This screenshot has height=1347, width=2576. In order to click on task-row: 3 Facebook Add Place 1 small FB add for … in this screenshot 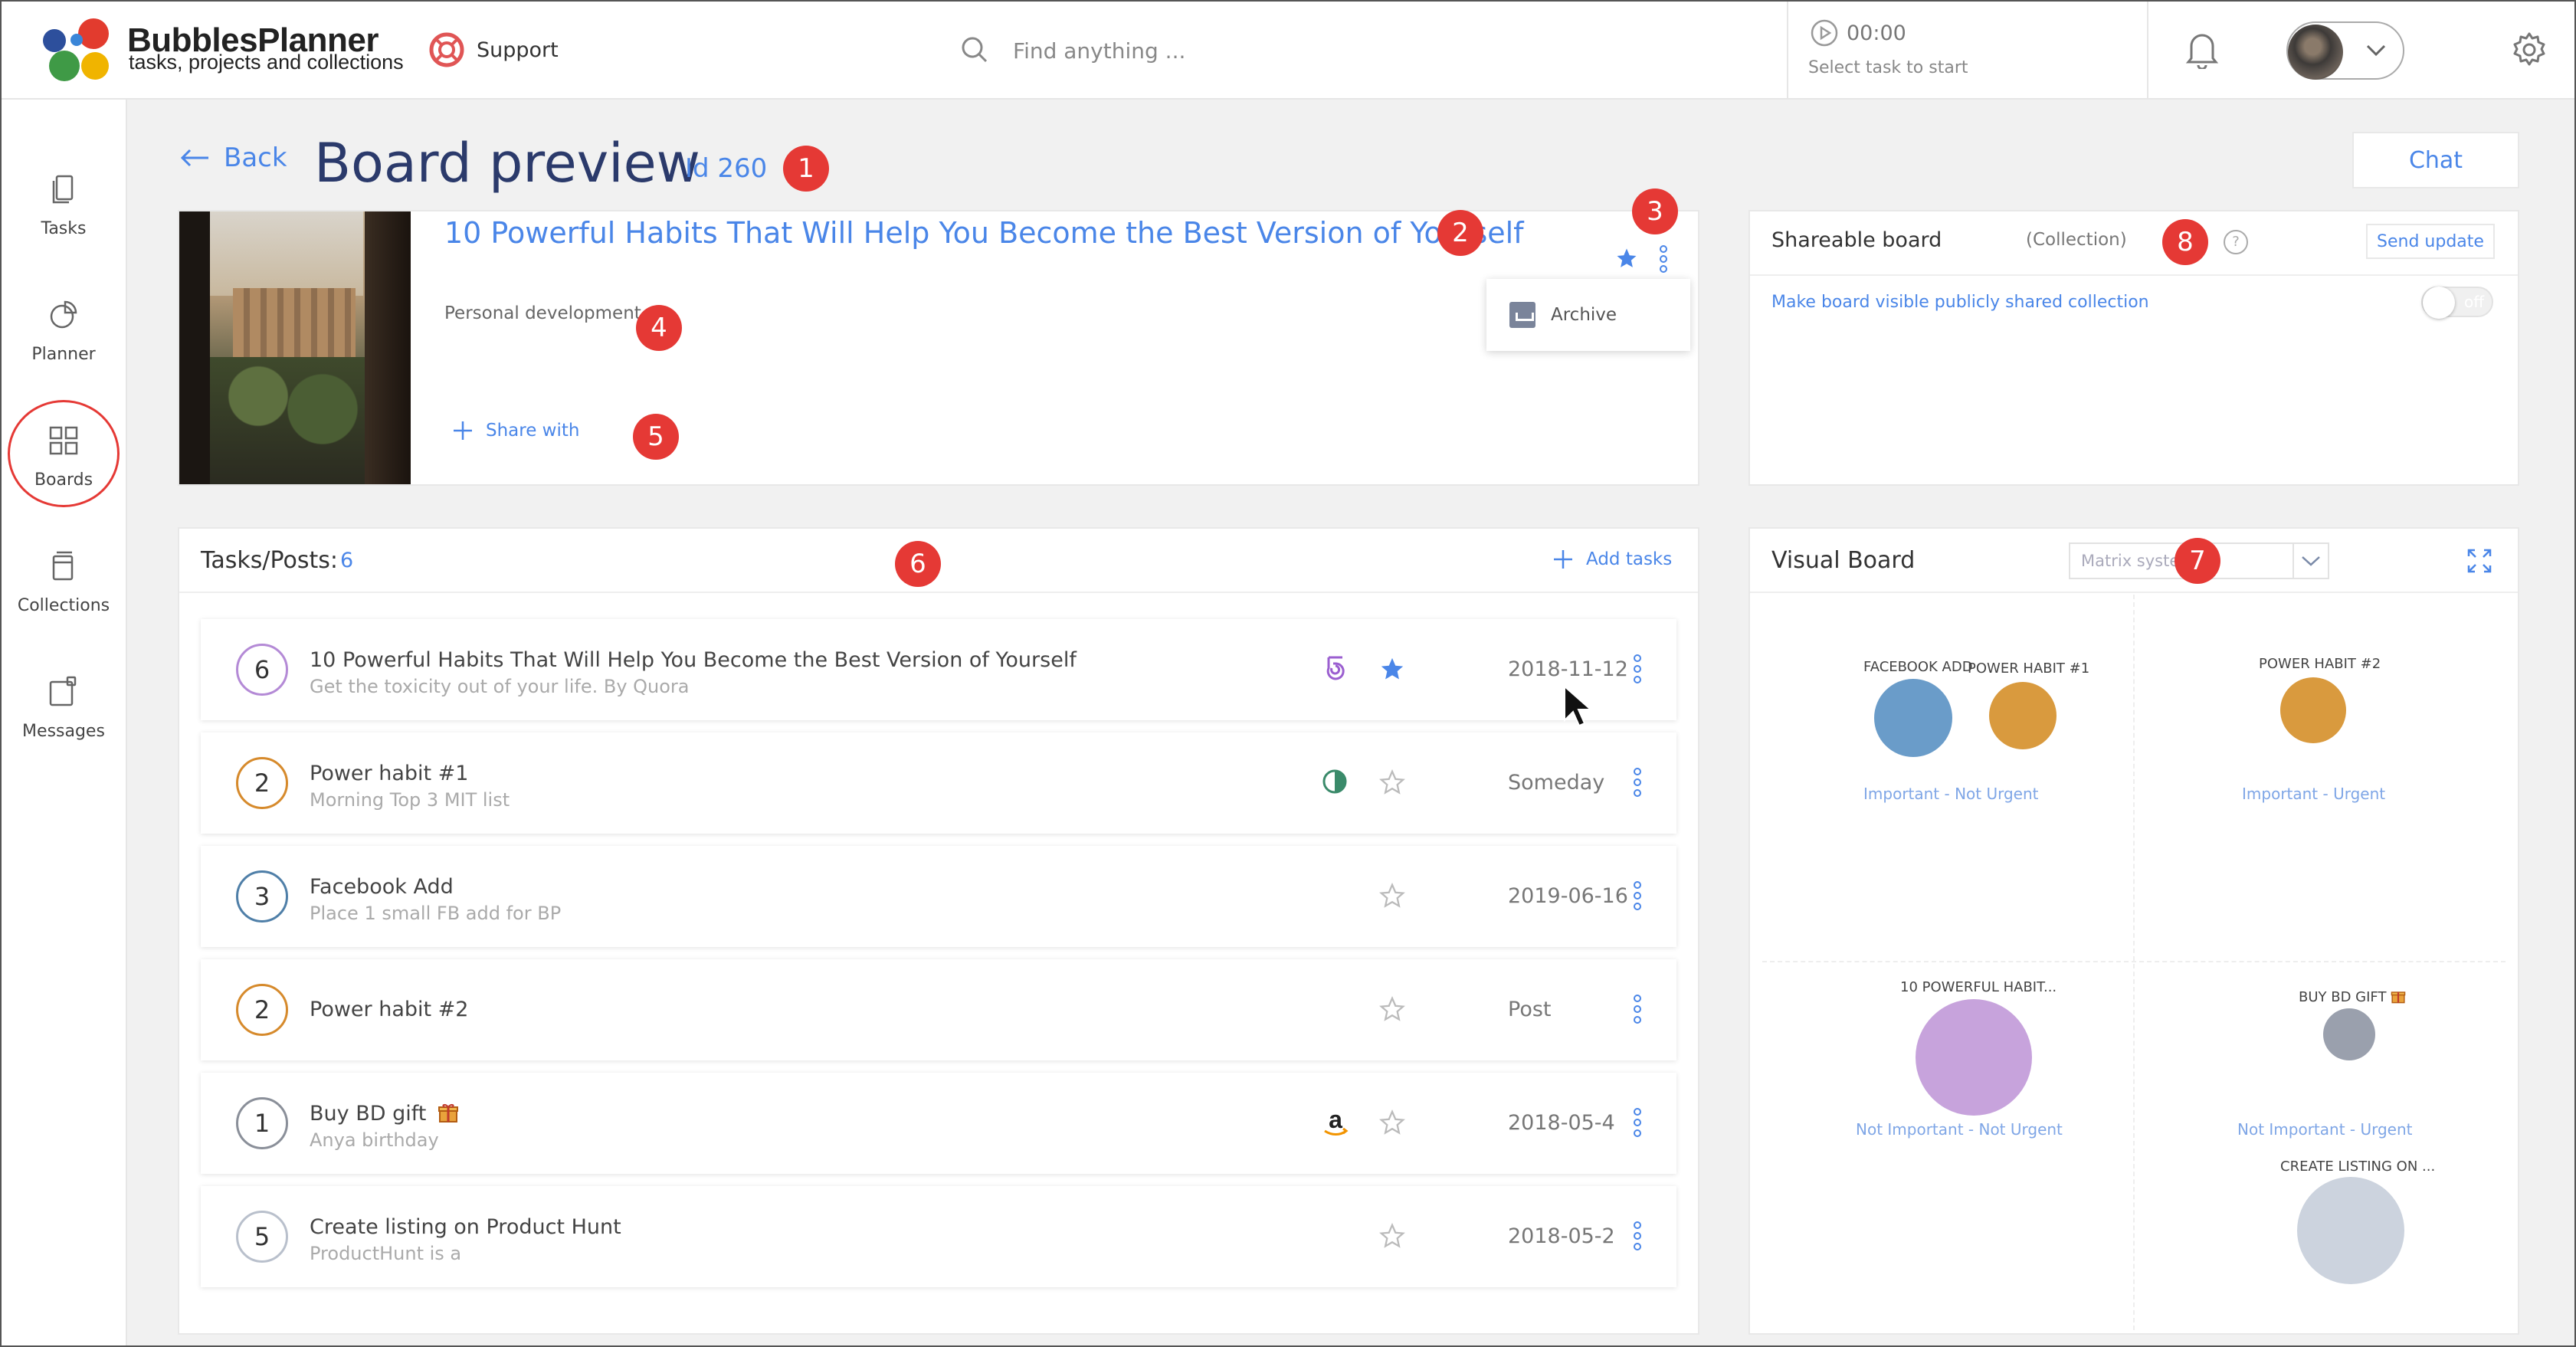, I will do `click(939, 896)`.